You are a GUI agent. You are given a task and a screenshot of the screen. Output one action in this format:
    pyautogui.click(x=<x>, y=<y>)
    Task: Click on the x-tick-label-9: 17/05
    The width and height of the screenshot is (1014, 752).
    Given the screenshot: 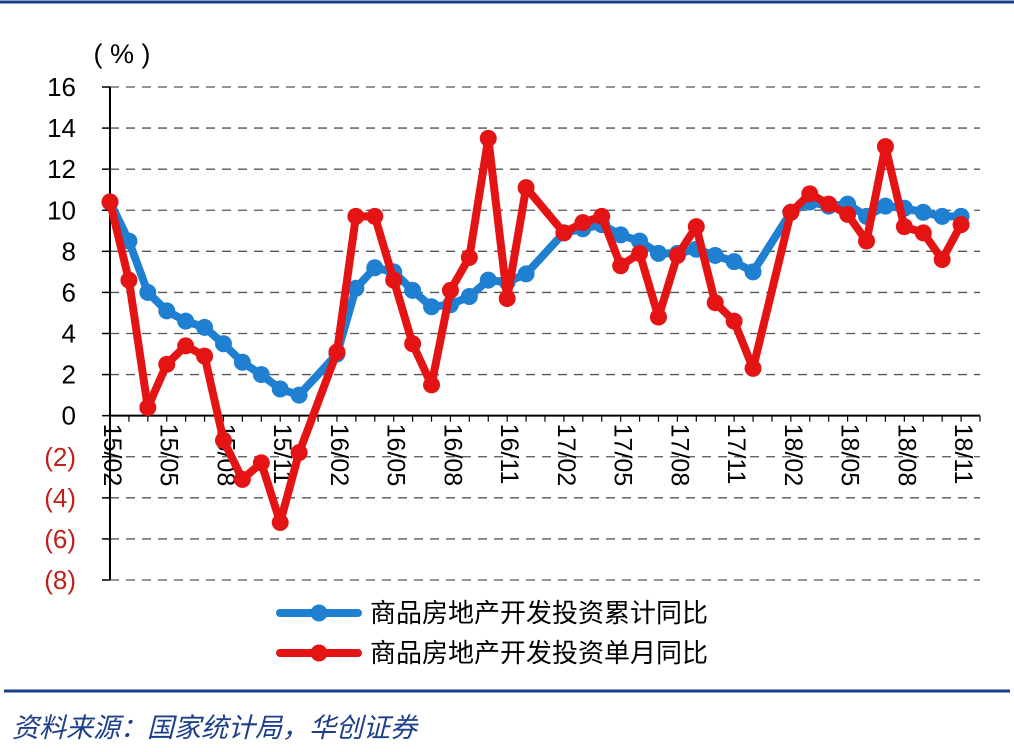 What is the action you would take?
    pyautogui.click(x=623, y=455)
    